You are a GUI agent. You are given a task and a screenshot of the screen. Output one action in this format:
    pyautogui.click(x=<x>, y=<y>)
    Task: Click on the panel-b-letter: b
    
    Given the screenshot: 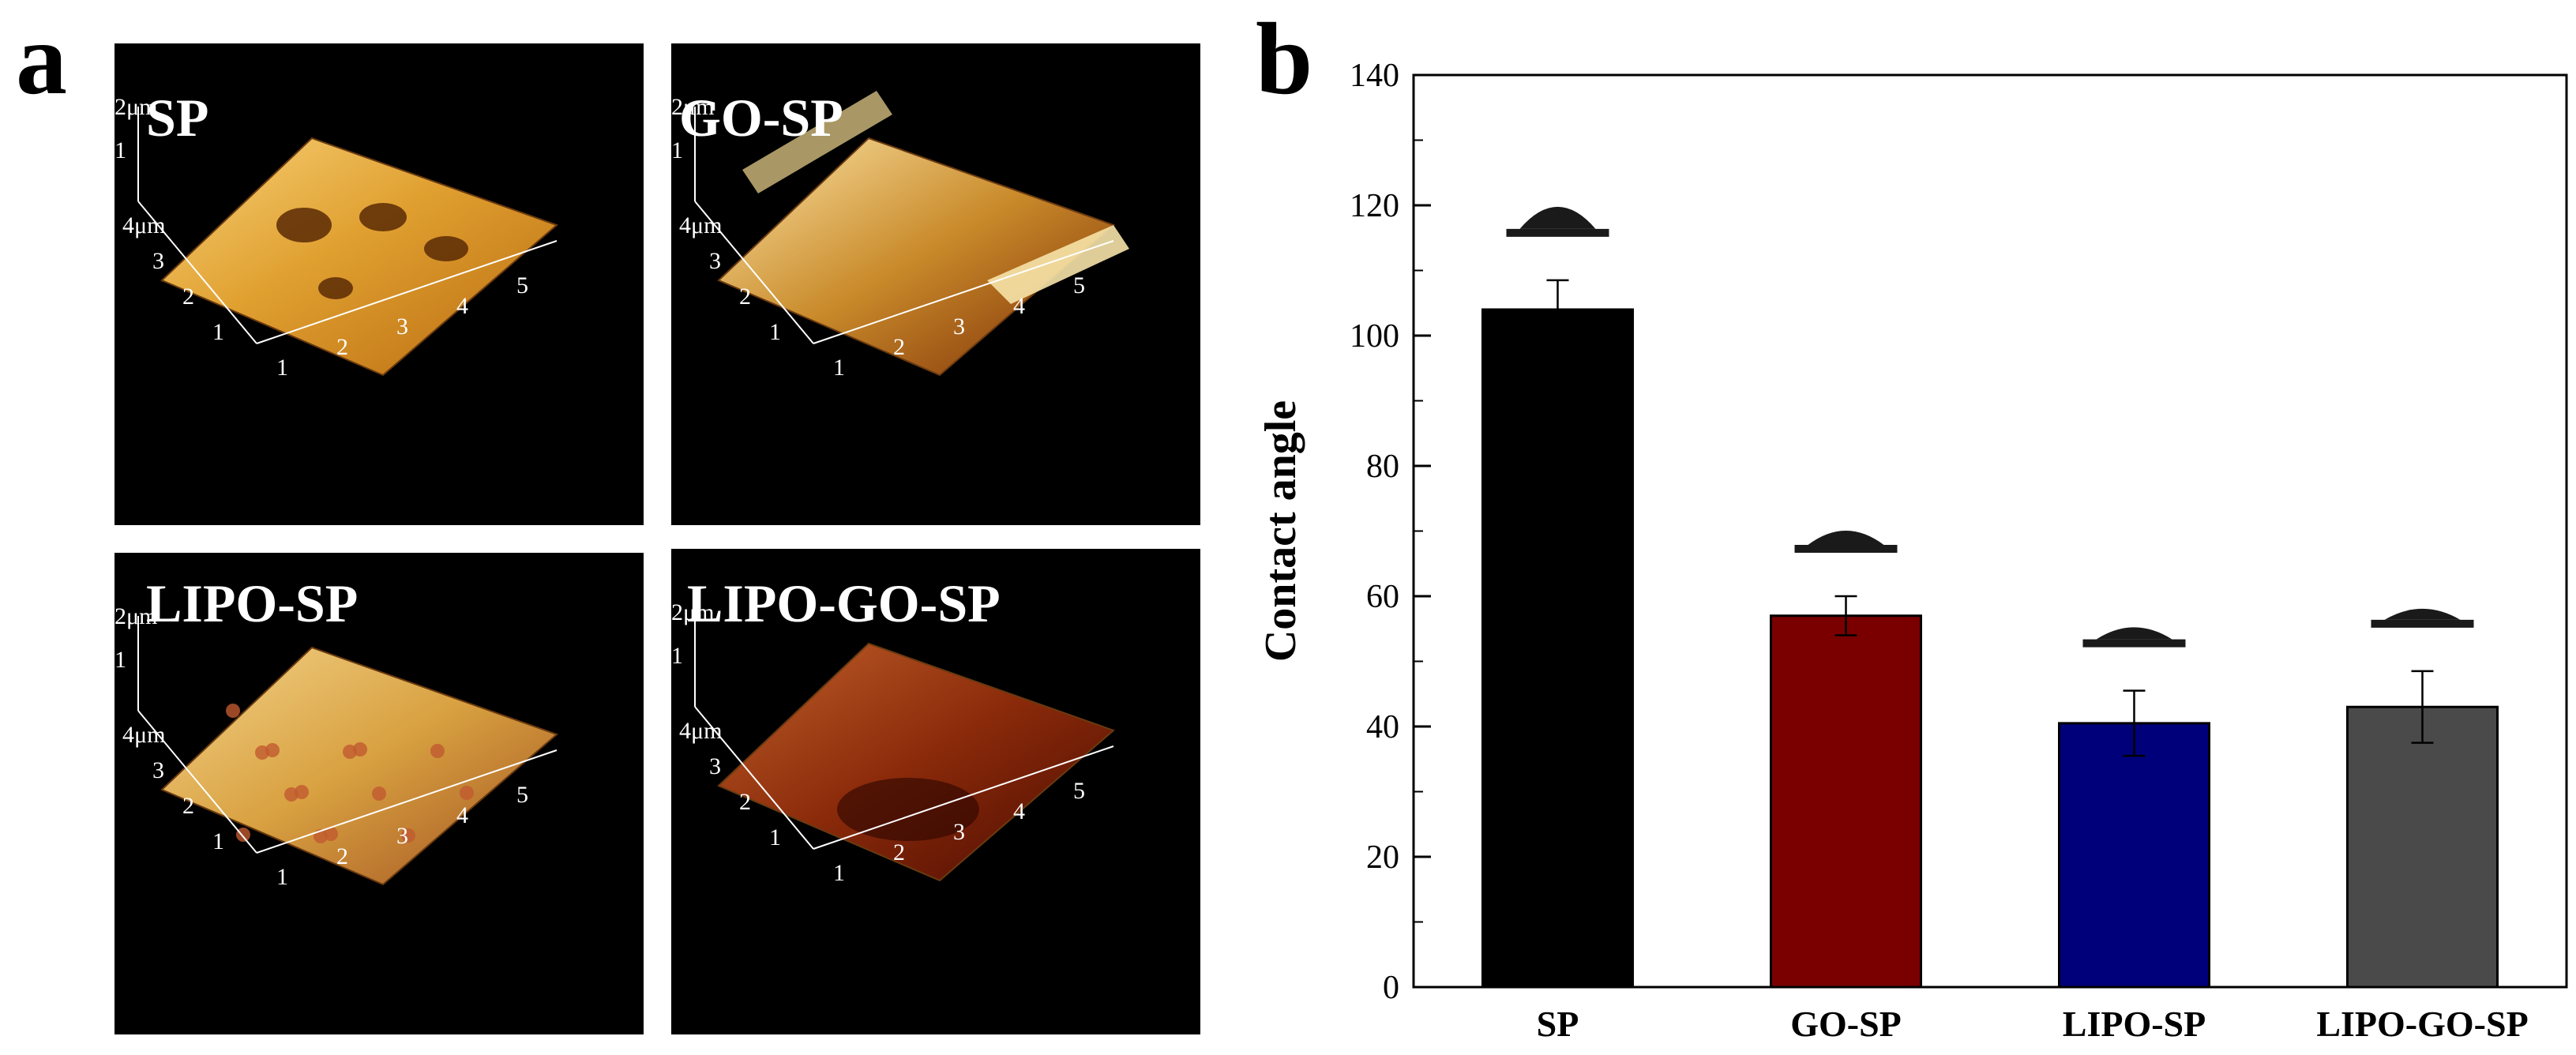 What is the action you would take?
    pyautogui.click(x=1284, y=59)
    